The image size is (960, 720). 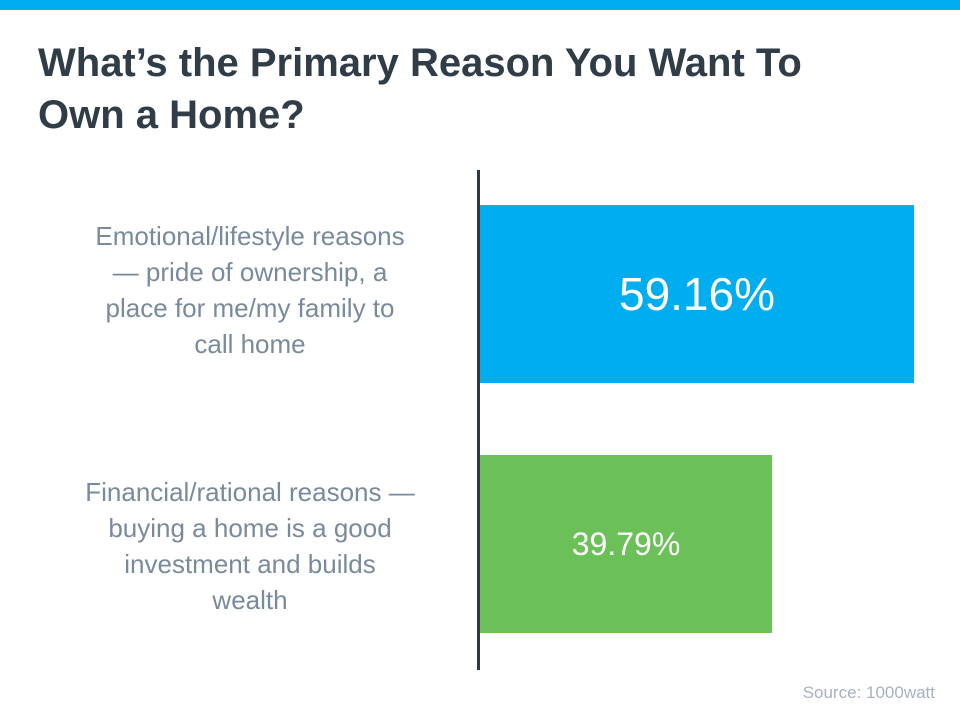 I want to click on bar-value-label: 39.79%, so click(x=626, y=543).